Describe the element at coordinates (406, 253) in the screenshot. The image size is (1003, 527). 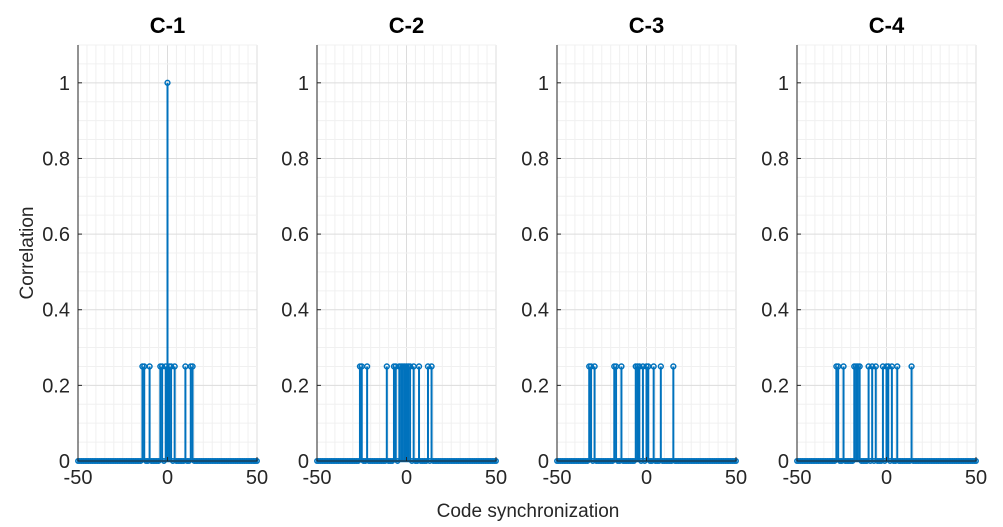
I see `grid` at that location.